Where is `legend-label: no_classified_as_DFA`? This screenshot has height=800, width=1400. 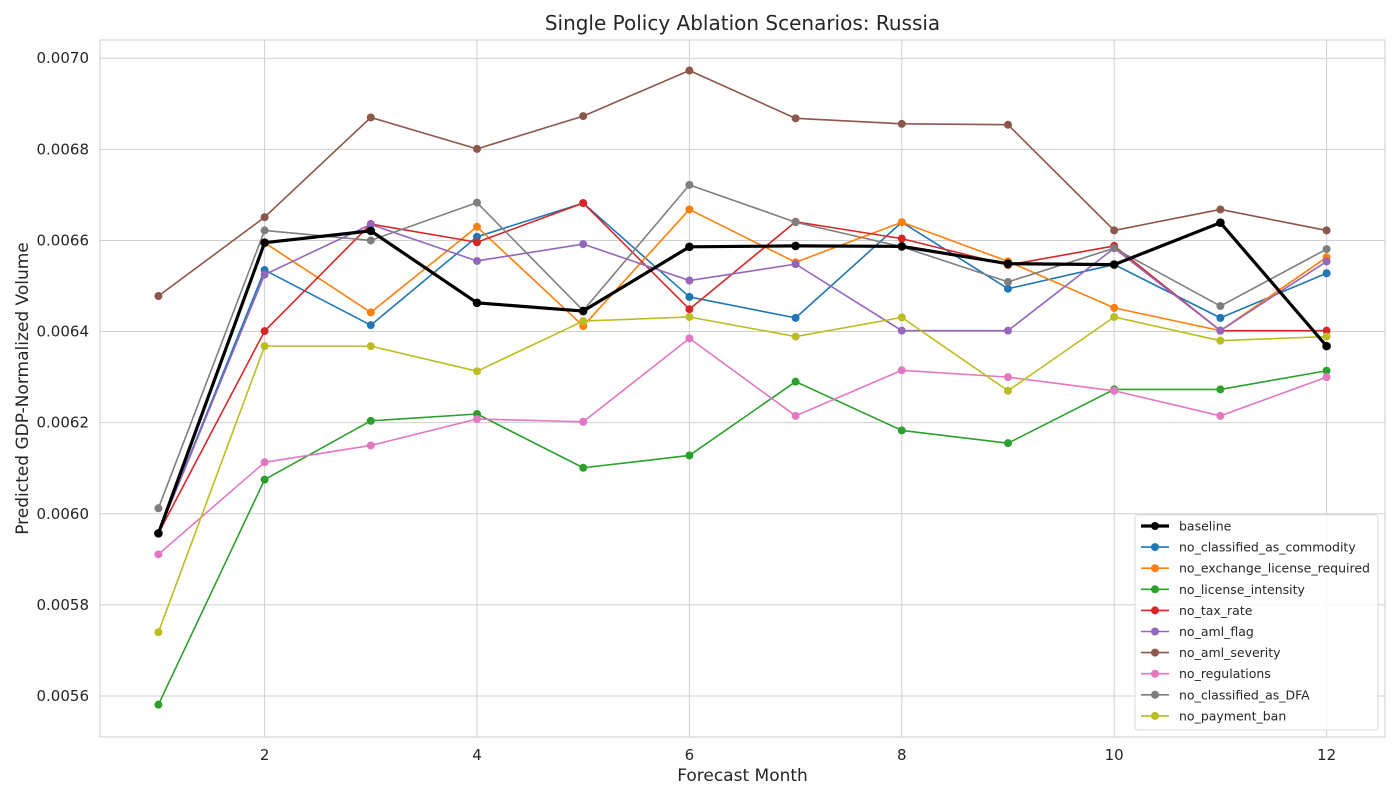
legend-label: no_classified_as_DFA is located at coordinates (1244, 694).